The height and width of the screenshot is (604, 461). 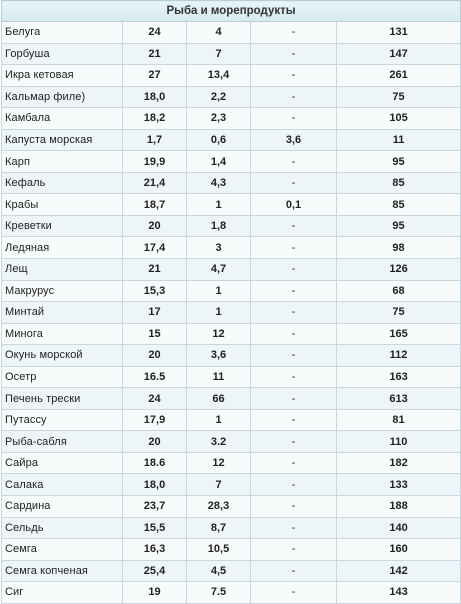 I want to click on kcal-cell: 11, so click(x=398, y=140).